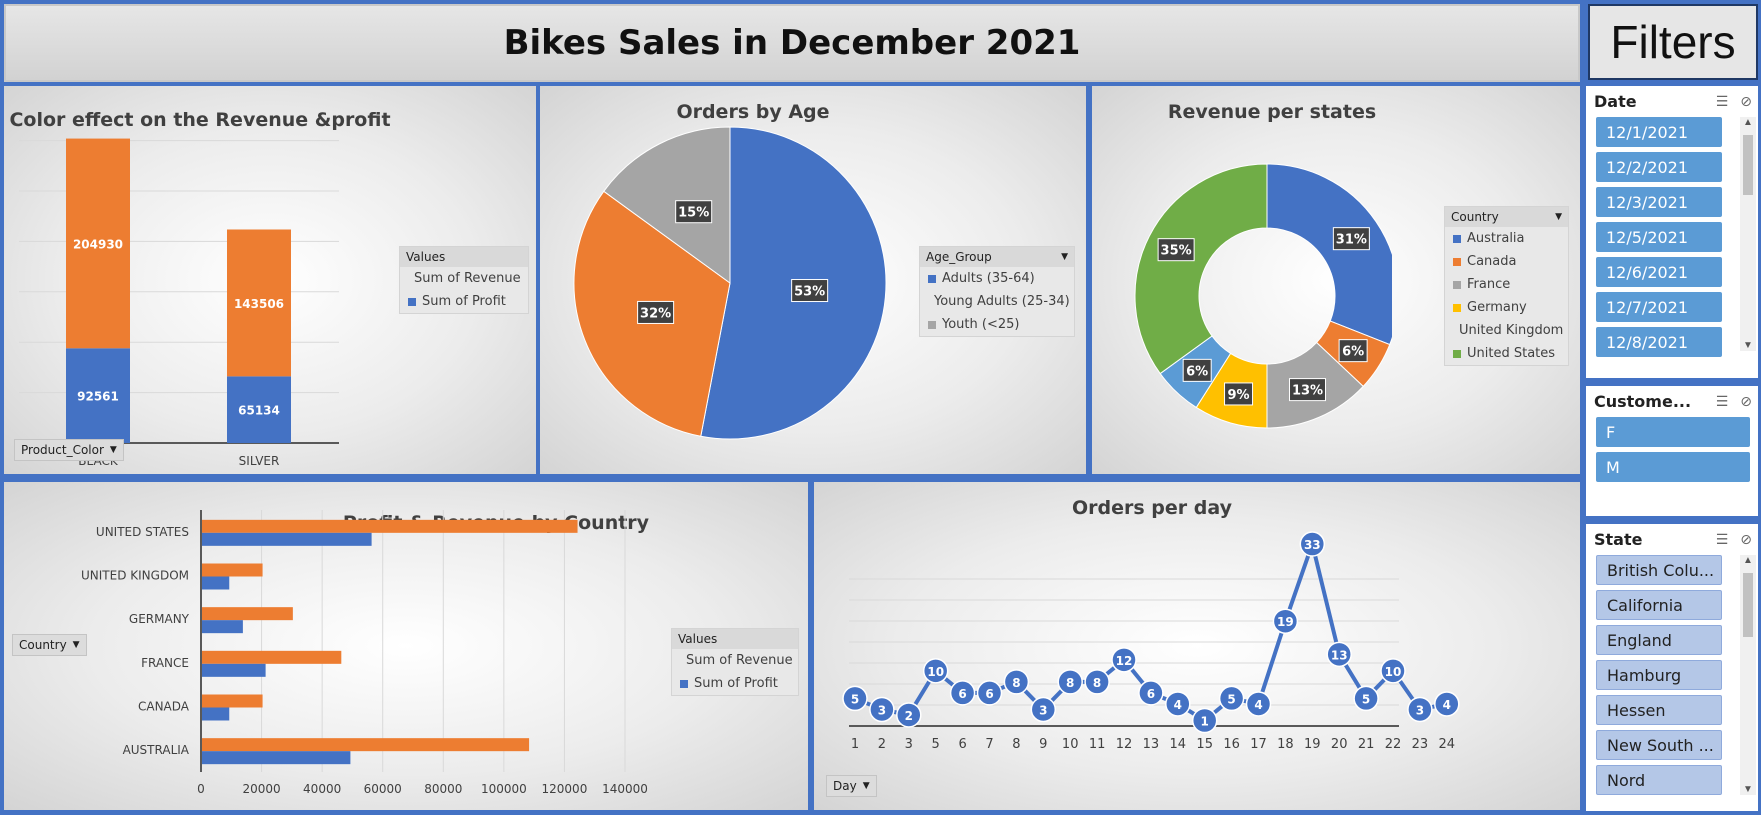 The width and height of the screenshot is (1761, 815). What do you see at coordinates (247, 614) in the screenshot?
I see `bar-revenue-germany` at bounding box center [247, 614].